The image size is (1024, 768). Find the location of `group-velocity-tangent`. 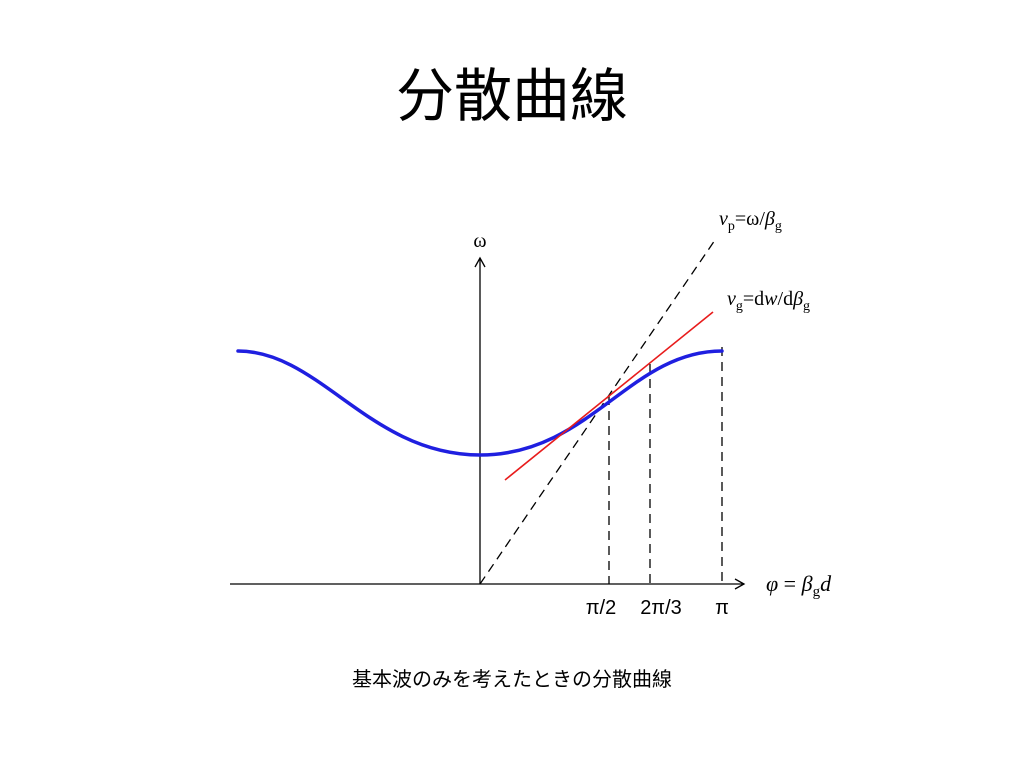

group-velocity-tangent is located at coordinates (609, 396).